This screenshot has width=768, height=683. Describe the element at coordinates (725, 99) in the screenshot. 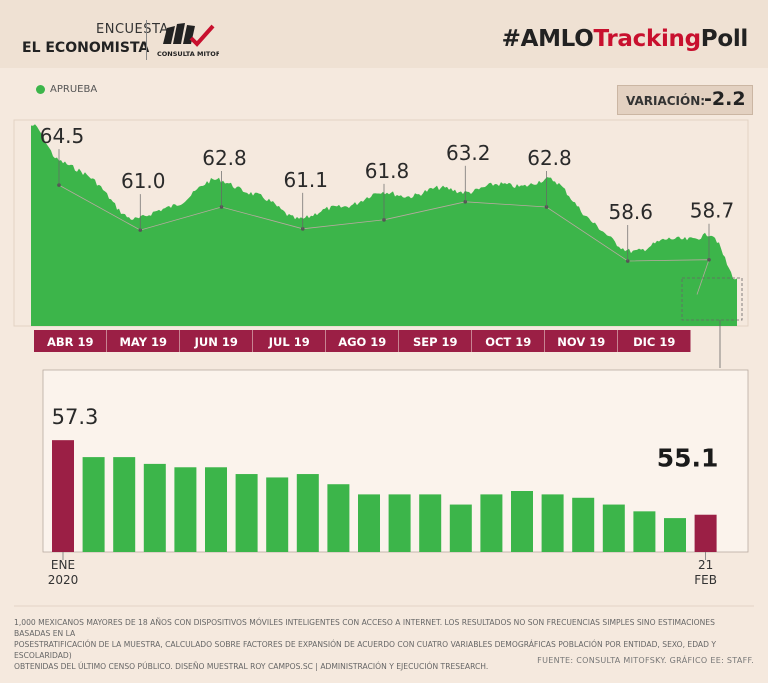

I see `variacion-value: -2.2` at that location.